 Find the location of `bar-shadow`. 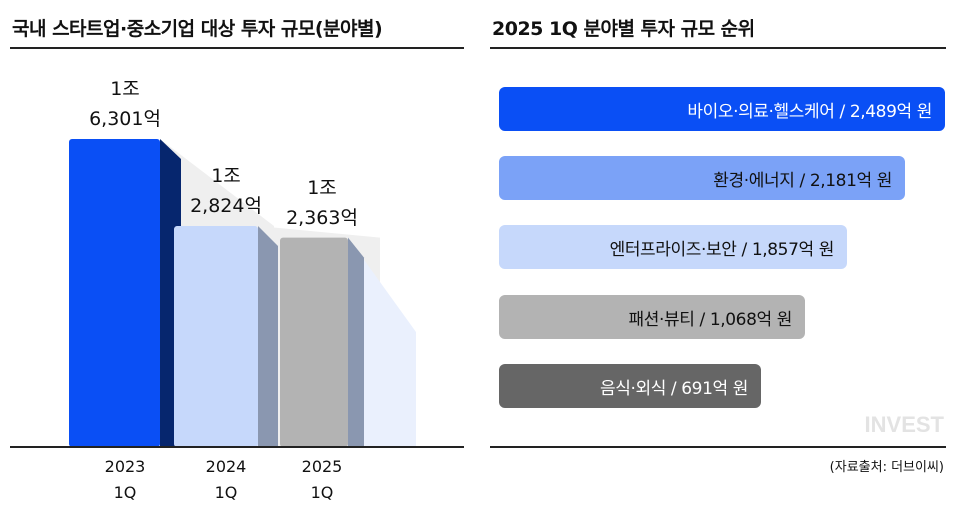

bar-shadow is located at coordinates (382, 342).